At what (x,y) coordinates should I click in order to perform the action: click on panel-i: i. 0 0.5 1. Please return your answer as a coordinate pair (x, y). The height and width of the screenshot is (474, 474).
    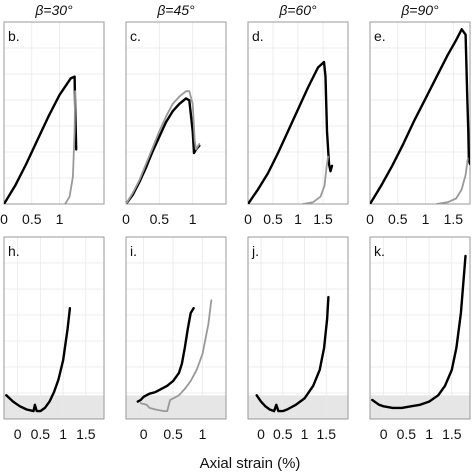
    Looking at the image, I should click on (176, 339).